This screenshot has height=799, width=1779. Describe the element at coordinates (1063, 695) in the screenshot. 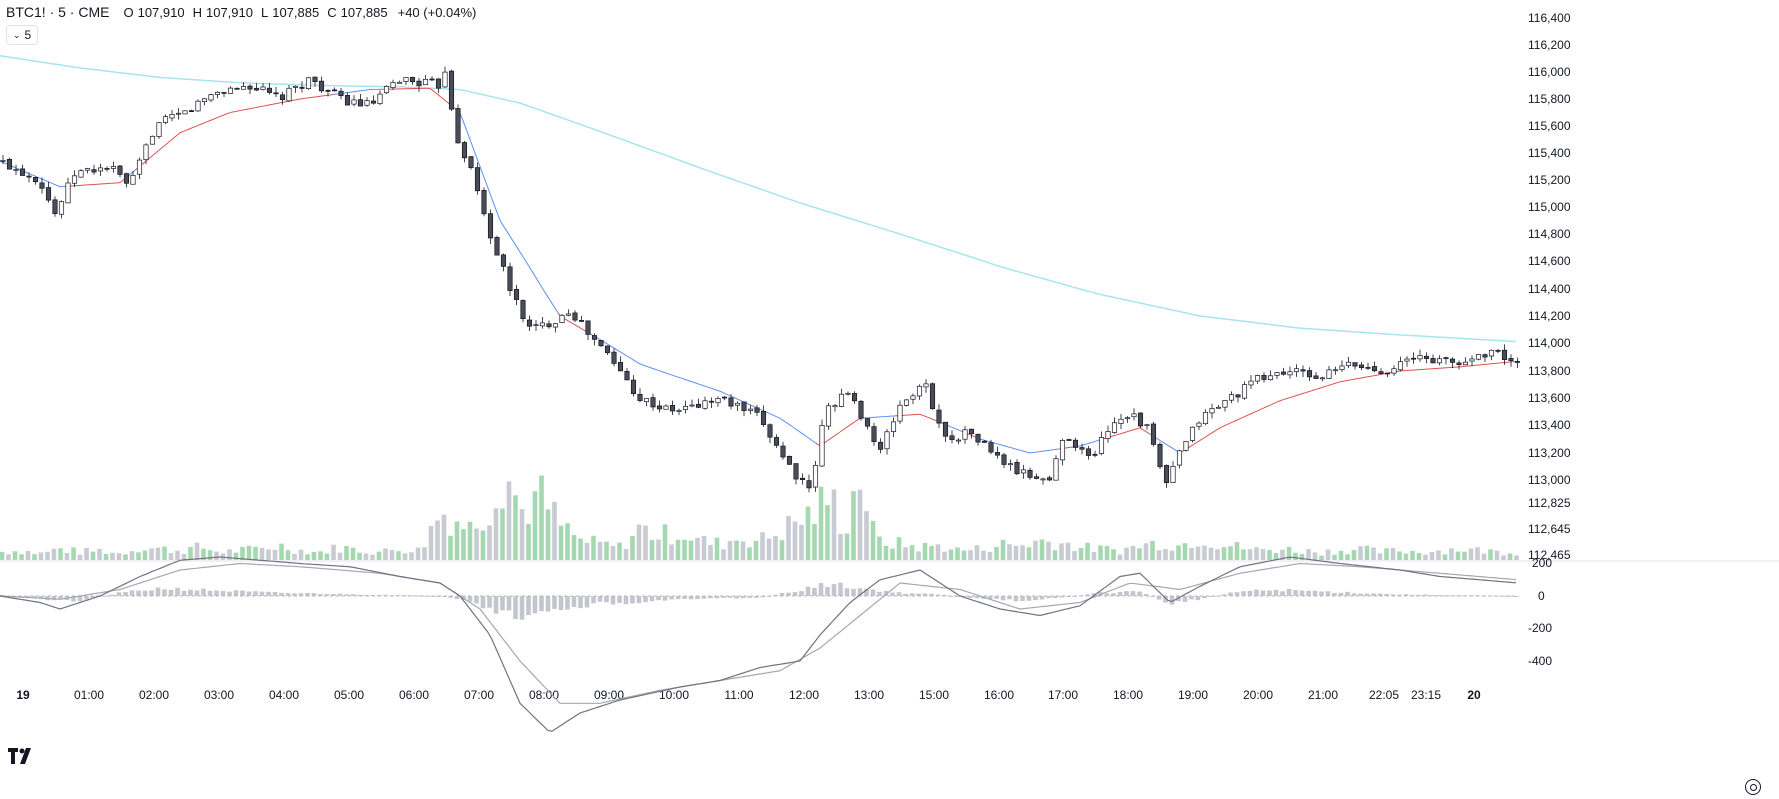

I see `time-tick-label: 17:00` at that location.